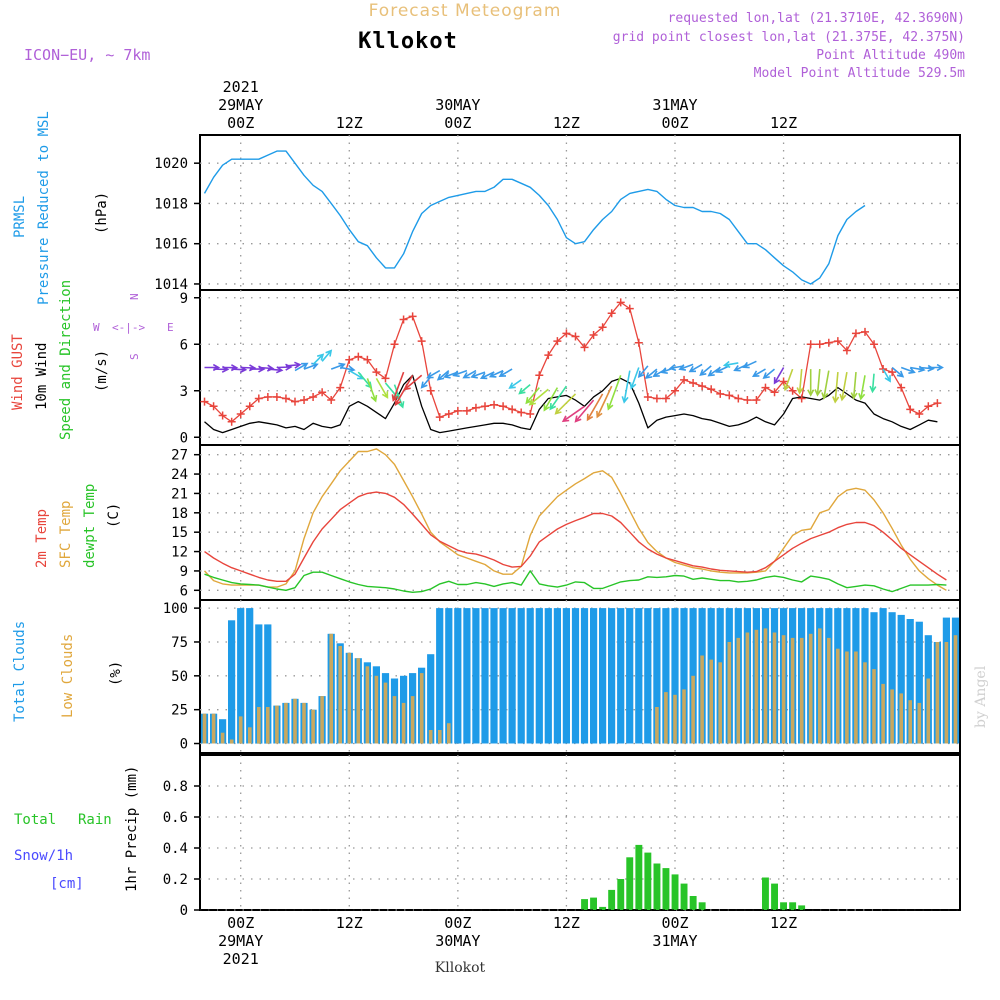 The height and width of the screenshot is (1000, 1000). What do you see at coordinates (580, 832) in the screenshot?
I see `precip-panel` at bounding box center [580, 832].